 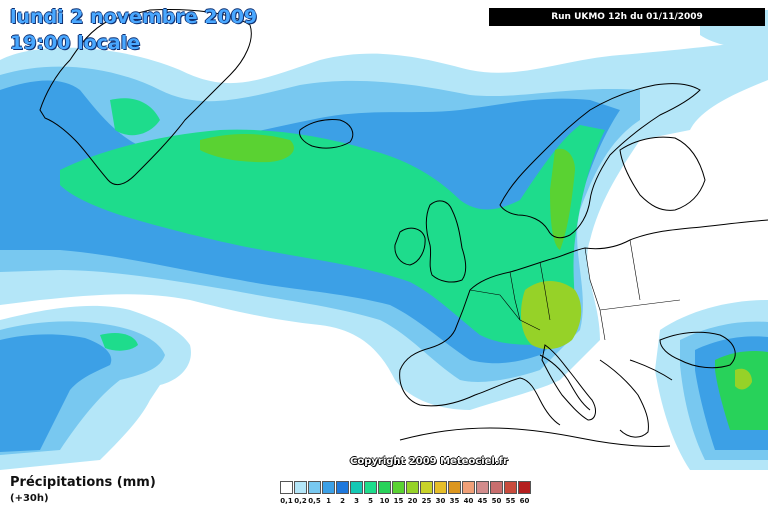 What do you see at coordinates (398, 501) in the screenshot?
I see `legend-tick-label: 15` at bounding box center [398, 501].